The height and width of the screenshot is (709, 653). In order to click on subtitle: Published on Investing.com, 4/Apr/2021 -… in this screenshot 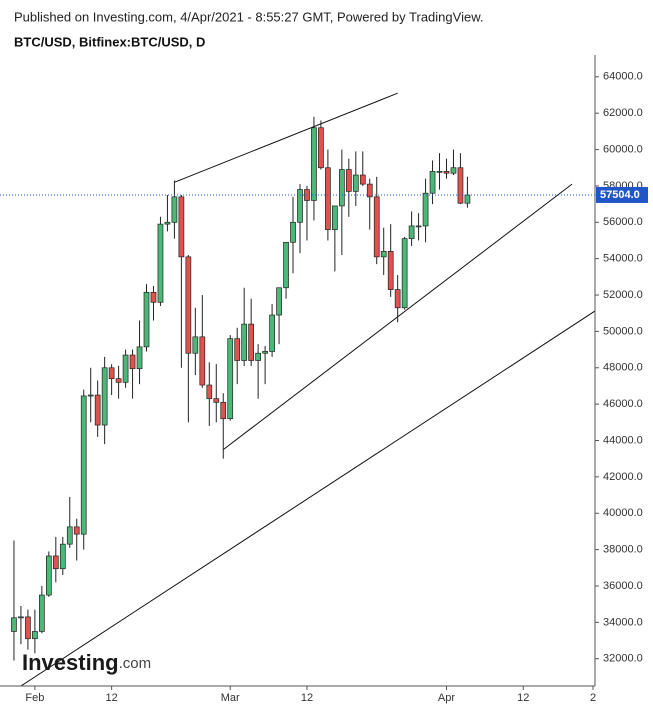, I will do `click(248, 16)`.